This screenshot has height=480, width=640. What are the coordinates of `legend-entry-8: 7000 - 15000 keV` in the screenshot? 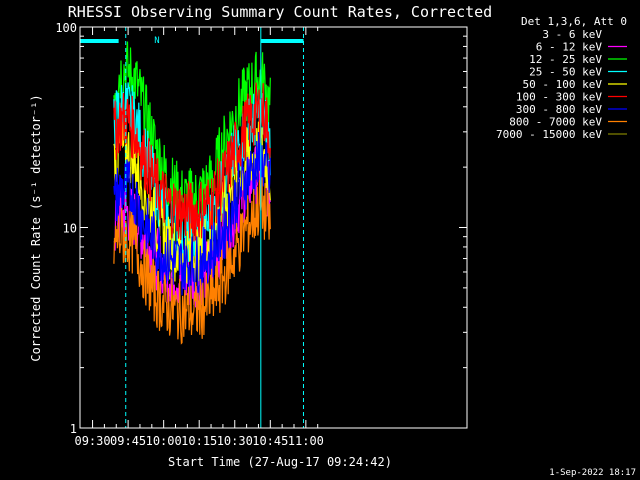 It's located at (549, 134).